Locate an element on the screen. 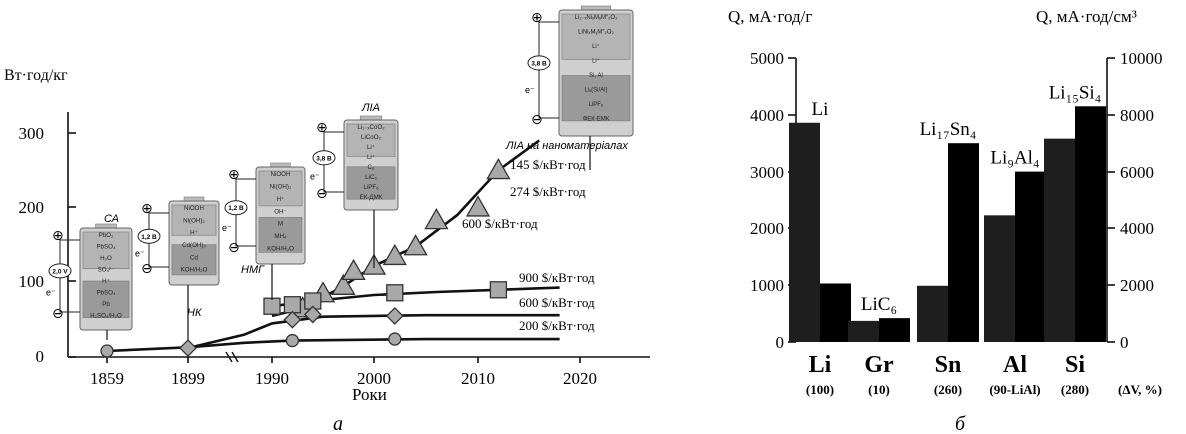 This screenshot has height=434, width=1186. b-left-ylabel: Q, мА·год/г is located at coordinates (770, 16).